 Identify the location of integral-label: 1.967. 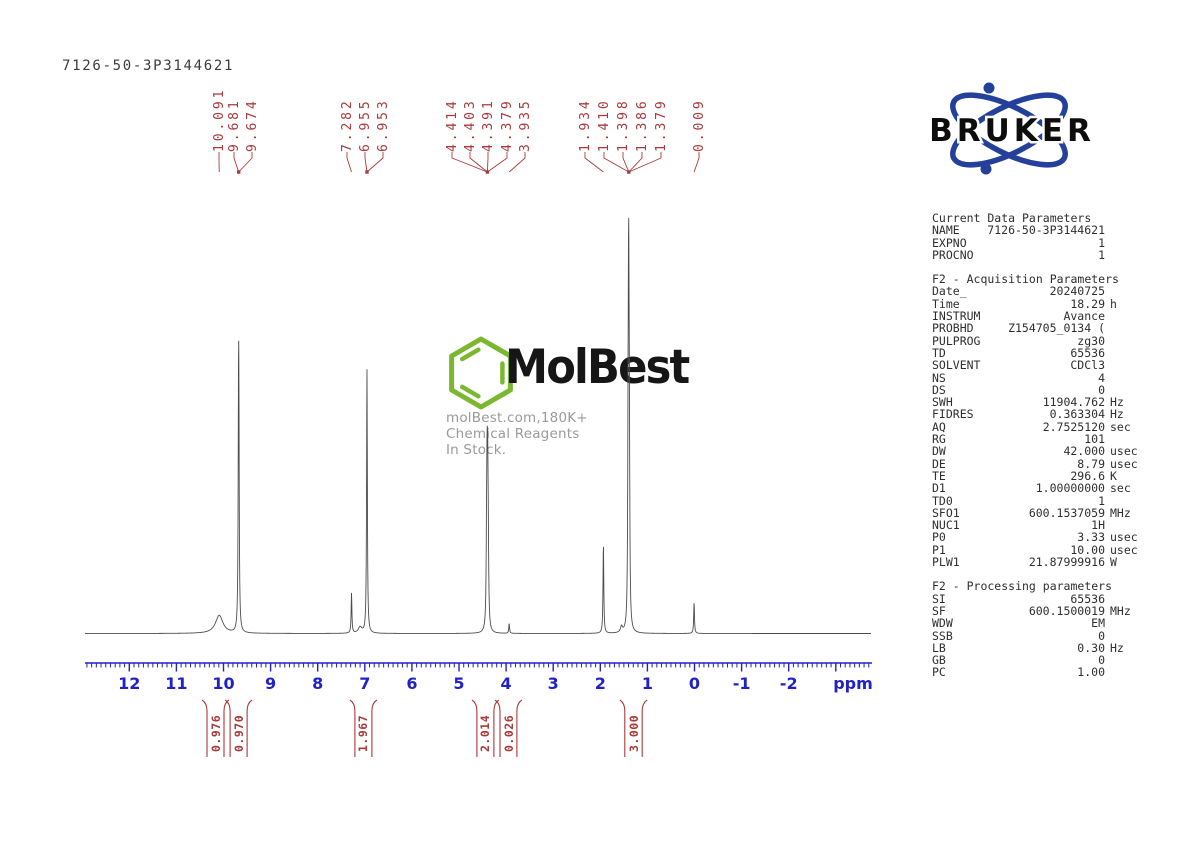
(363, 733).